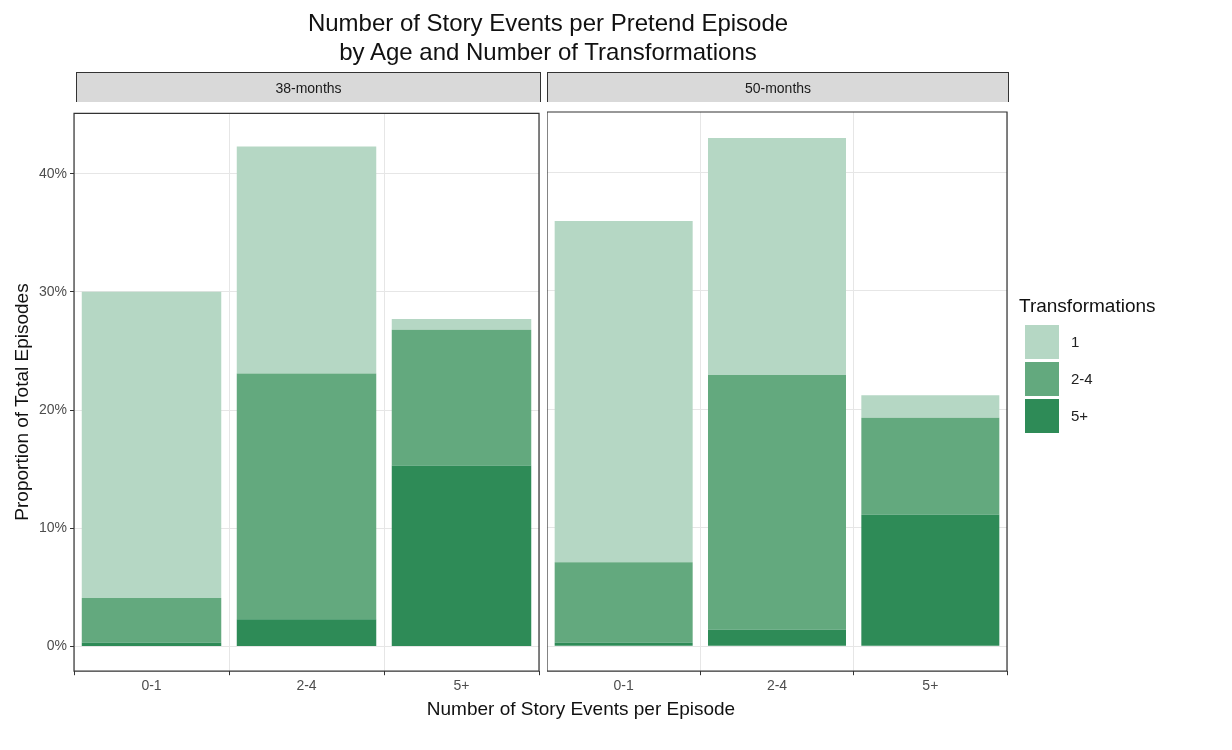  What do you see at coordinates (1082, 378) in the screenshot?
I see `legend-label: 2-4` at bounding box center [1082, 378].